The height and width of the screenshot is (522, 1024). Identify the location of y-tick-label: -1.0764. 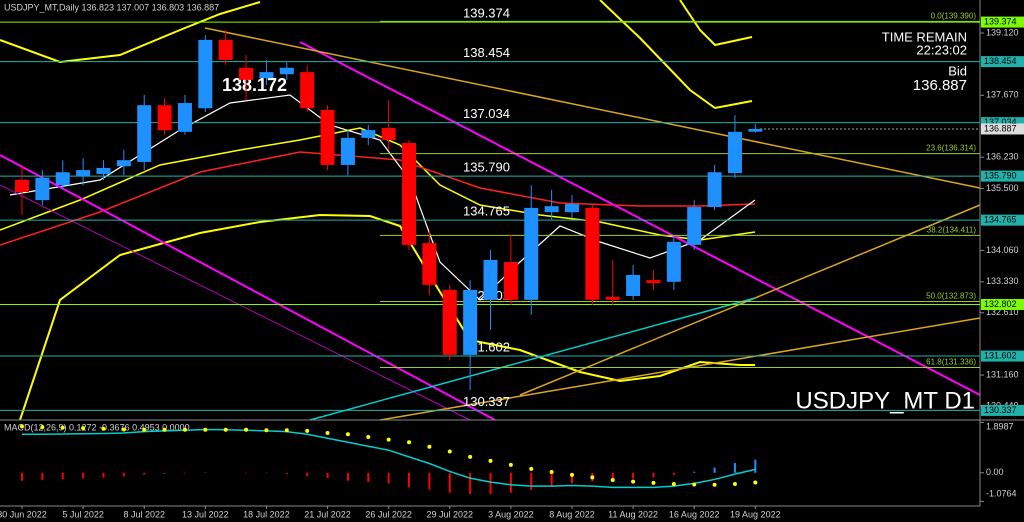
(1001, 493).